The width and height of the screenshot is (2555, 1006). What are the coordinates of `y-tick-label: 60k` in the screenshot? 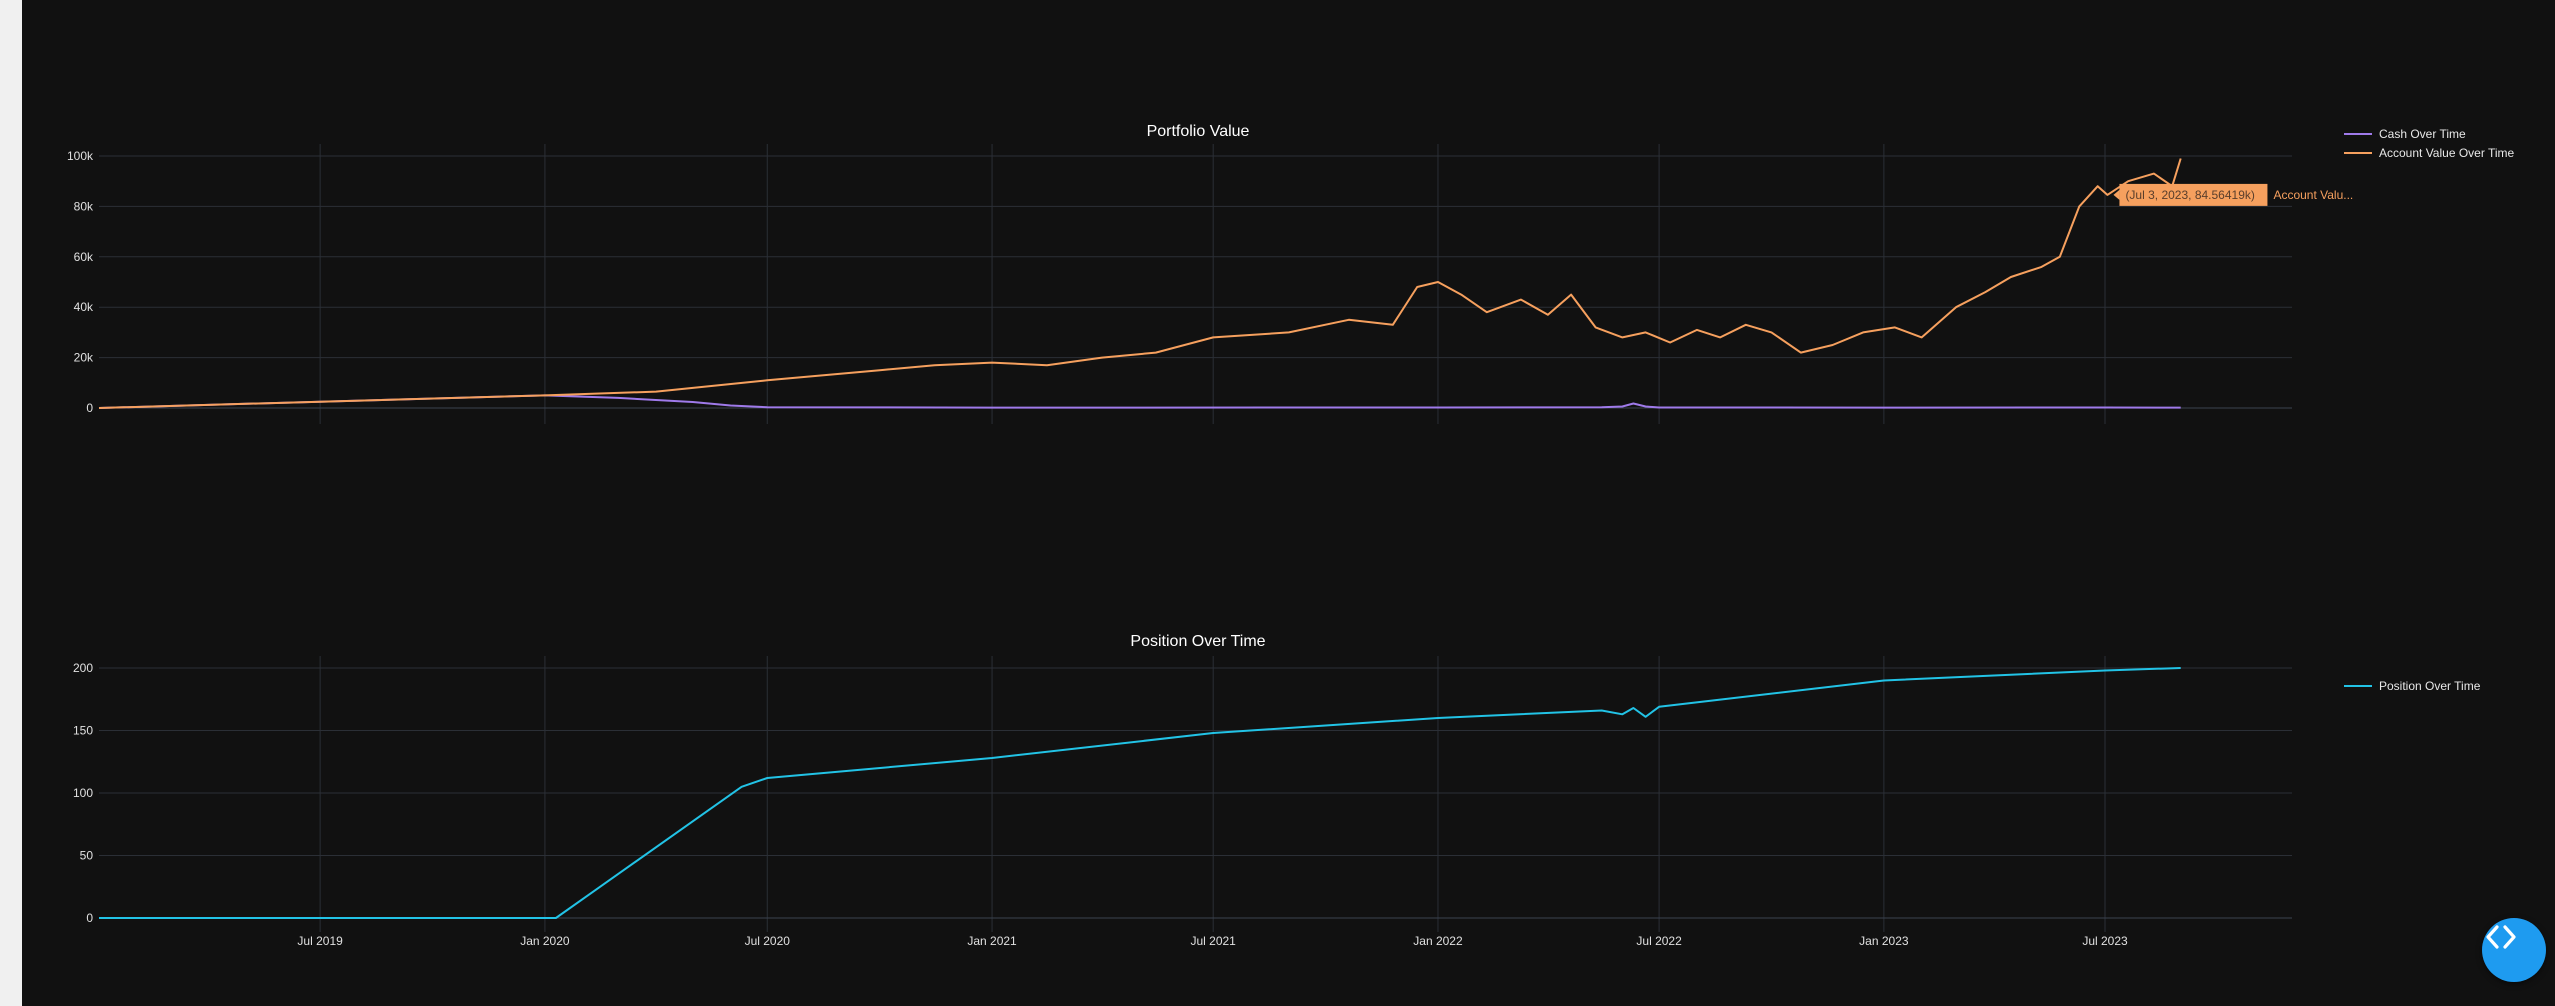 It's located at (84, 257).